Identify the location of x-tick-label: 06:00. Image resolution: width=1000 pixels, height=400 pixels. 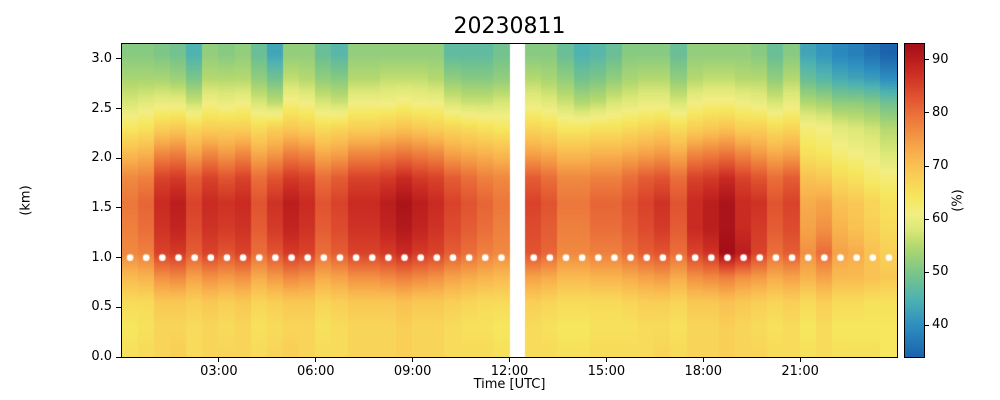
(316, 371).